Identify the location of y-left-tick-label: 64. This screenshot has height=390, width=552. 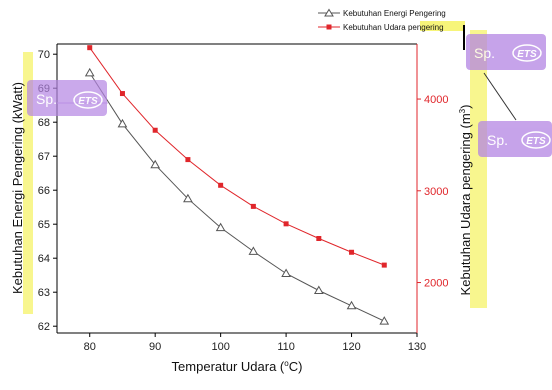
(44, 259).